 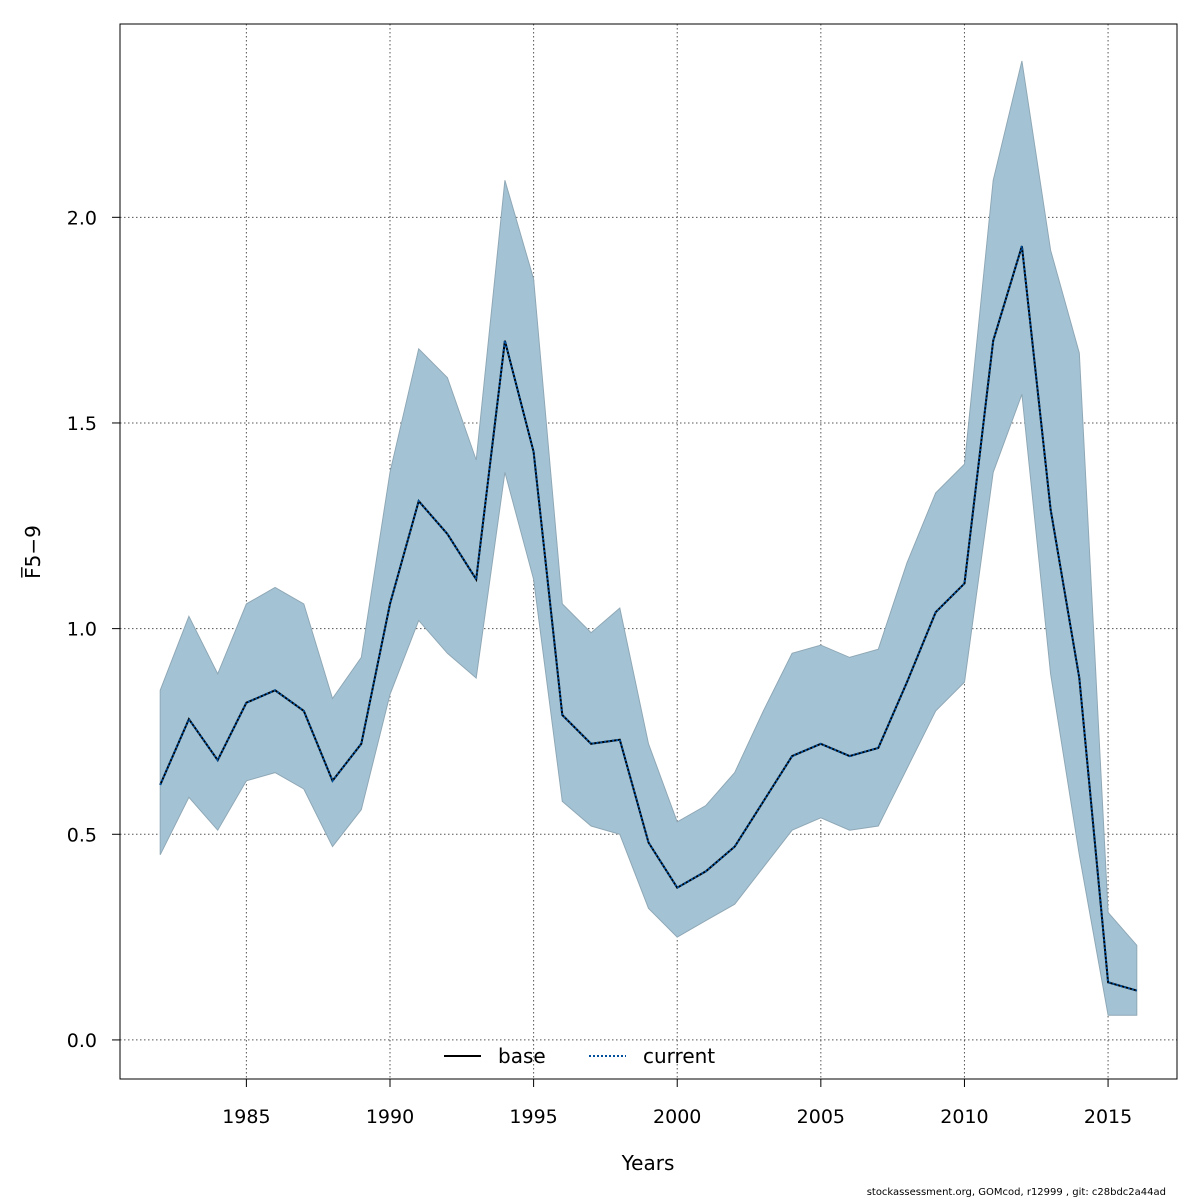 I want to click on legend: base current, so click(x=579, y=1056).